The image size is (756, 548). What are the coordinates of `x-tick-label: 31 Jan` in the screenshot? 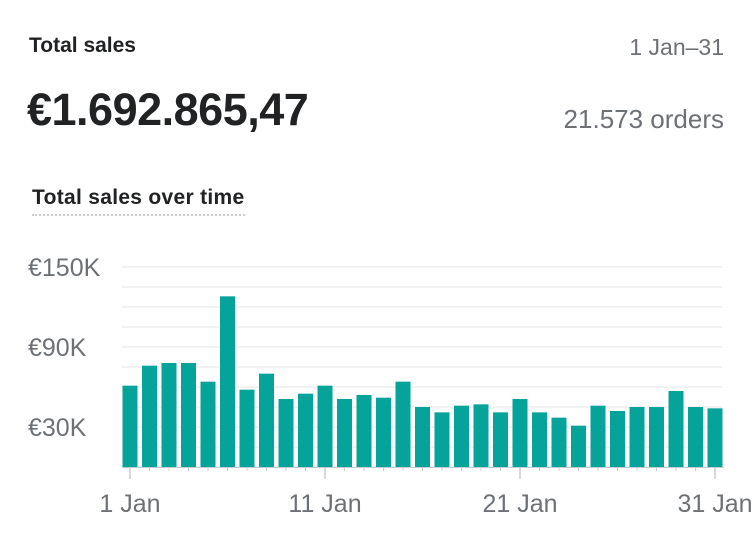 It's located at (714, 504).